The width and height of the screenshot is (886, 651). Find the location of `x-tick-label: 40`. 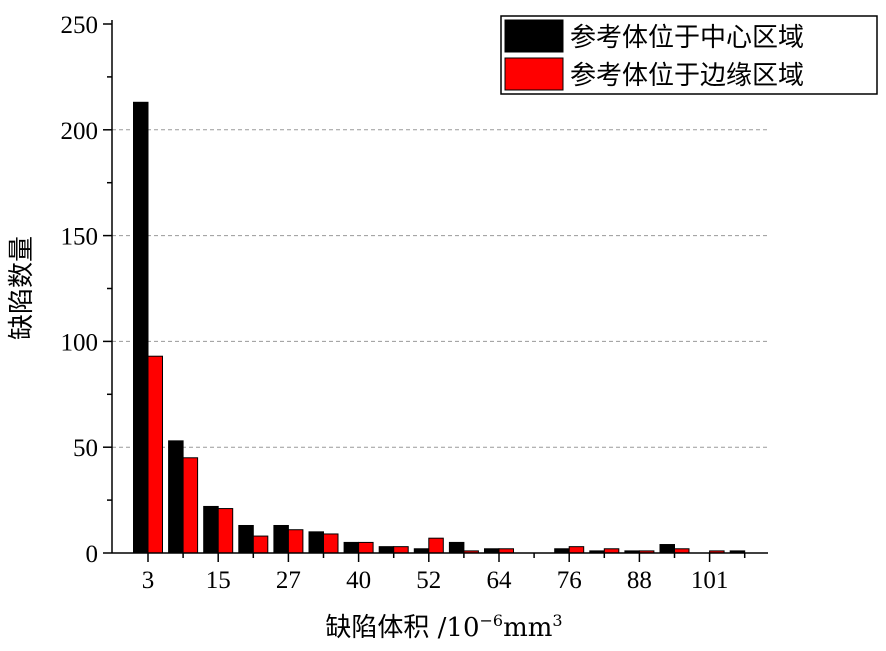

x-tick-label: 40 is located at coordinates (358, 580).